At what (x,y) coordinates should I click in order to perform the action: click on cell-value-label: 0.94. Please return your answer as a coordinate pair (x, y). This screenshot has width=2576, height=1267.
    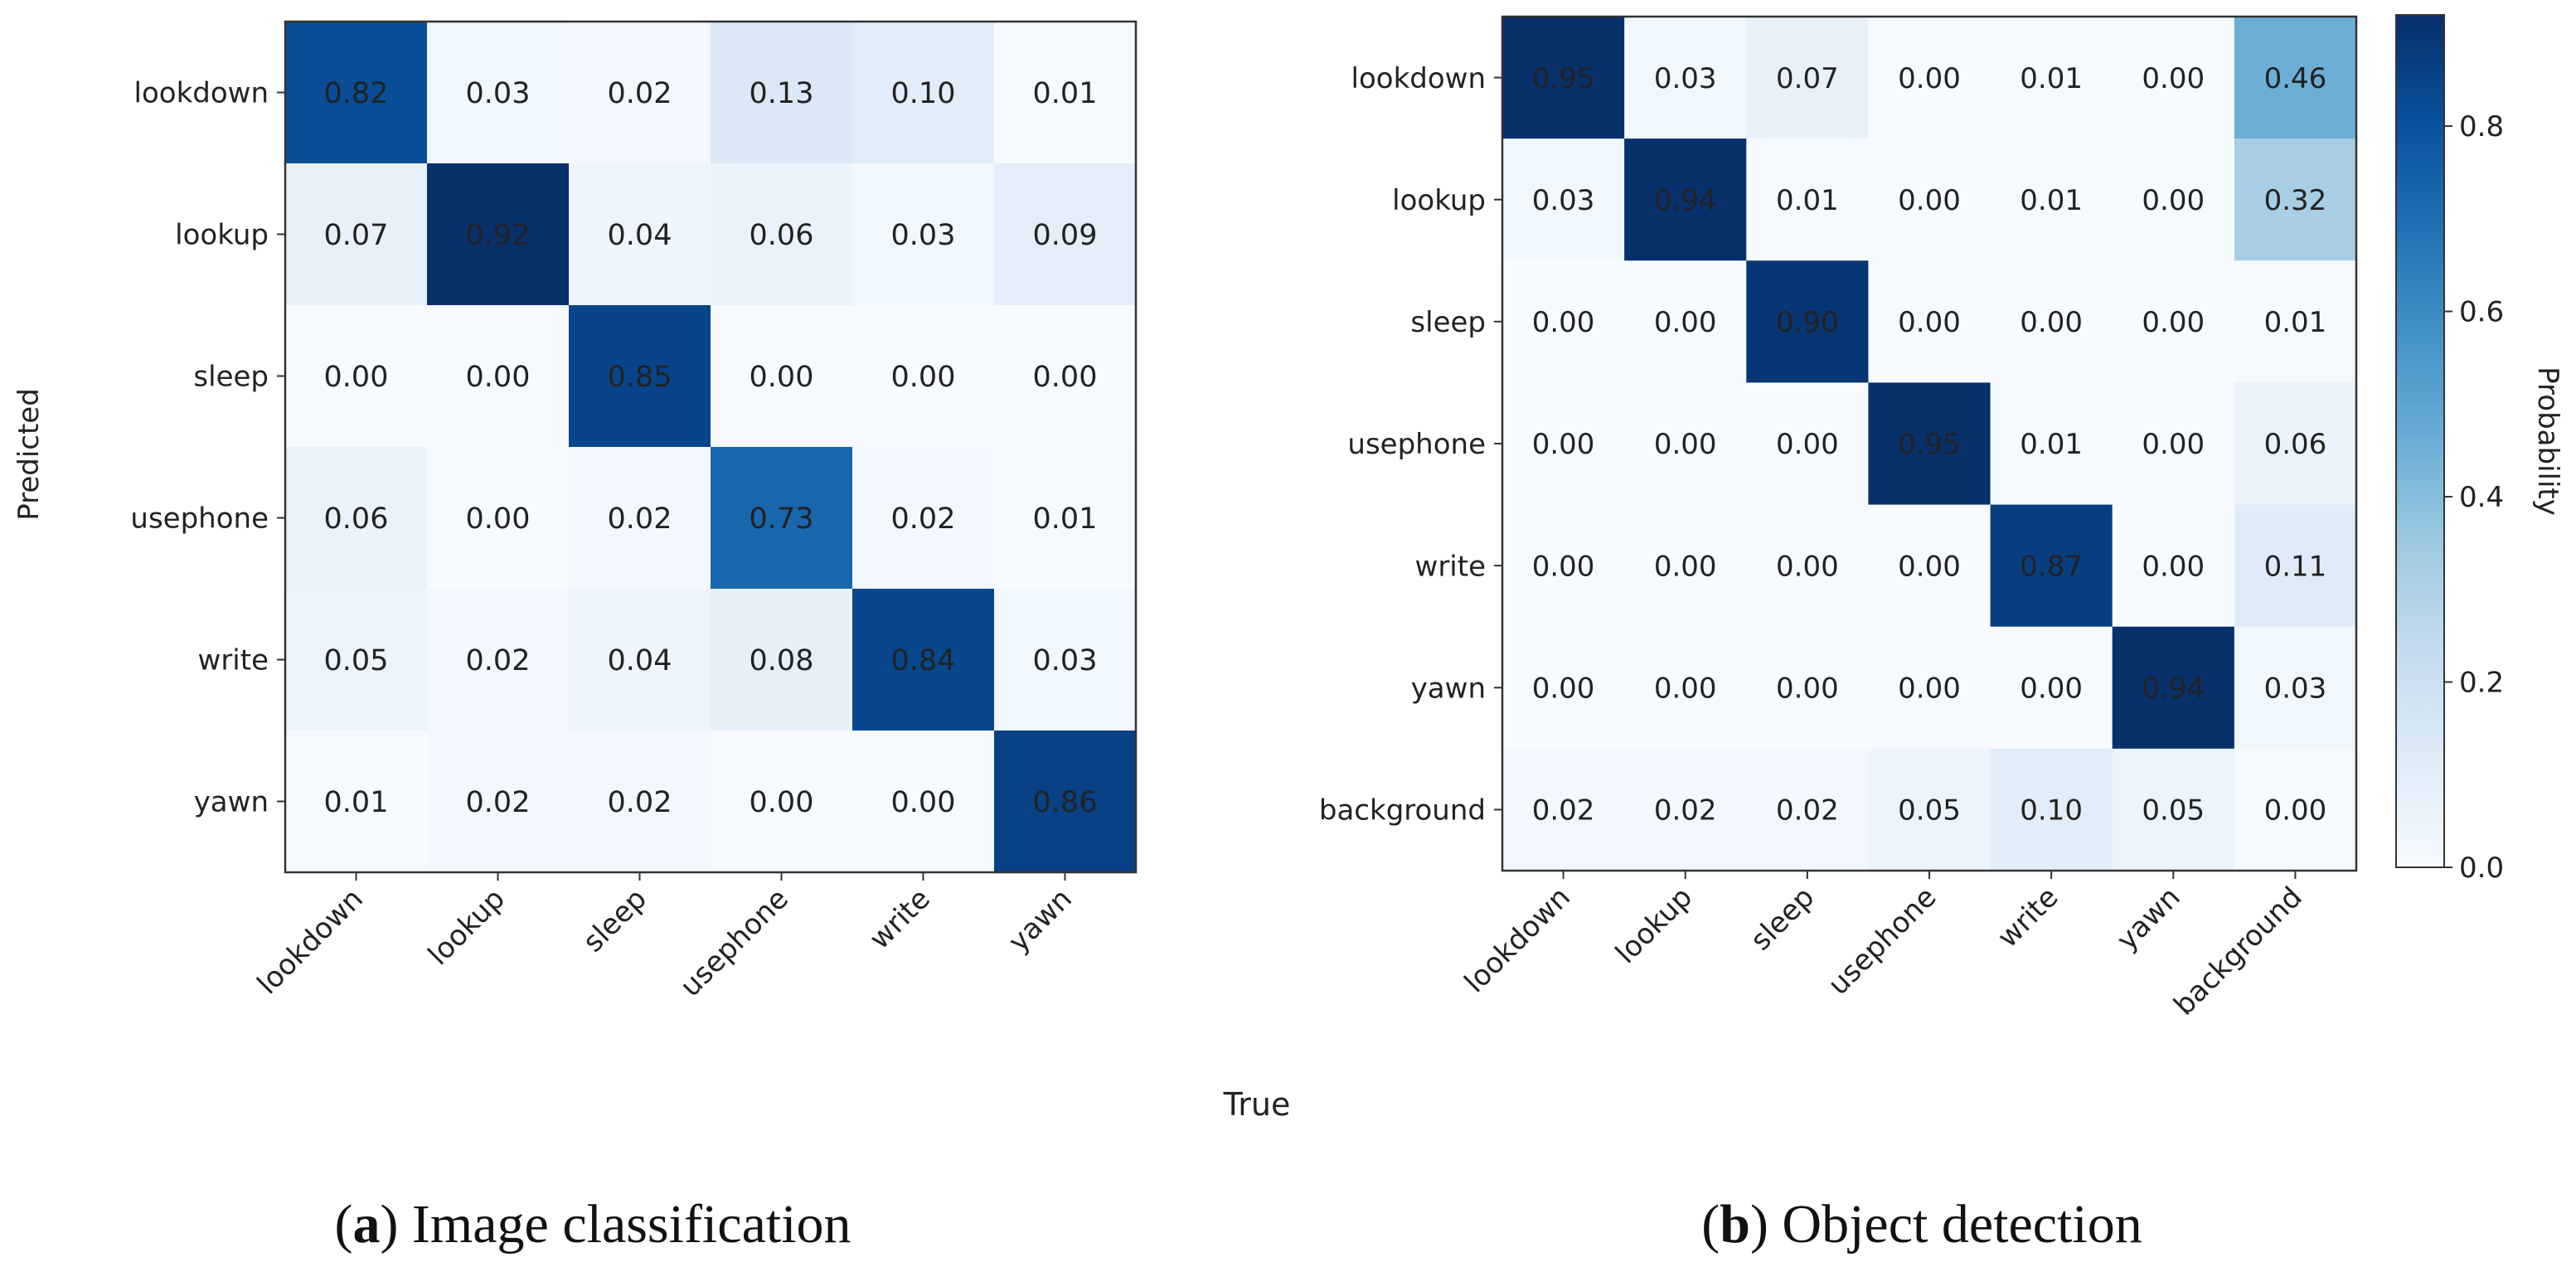
    Looking at the image, I should click on (2173, 689).